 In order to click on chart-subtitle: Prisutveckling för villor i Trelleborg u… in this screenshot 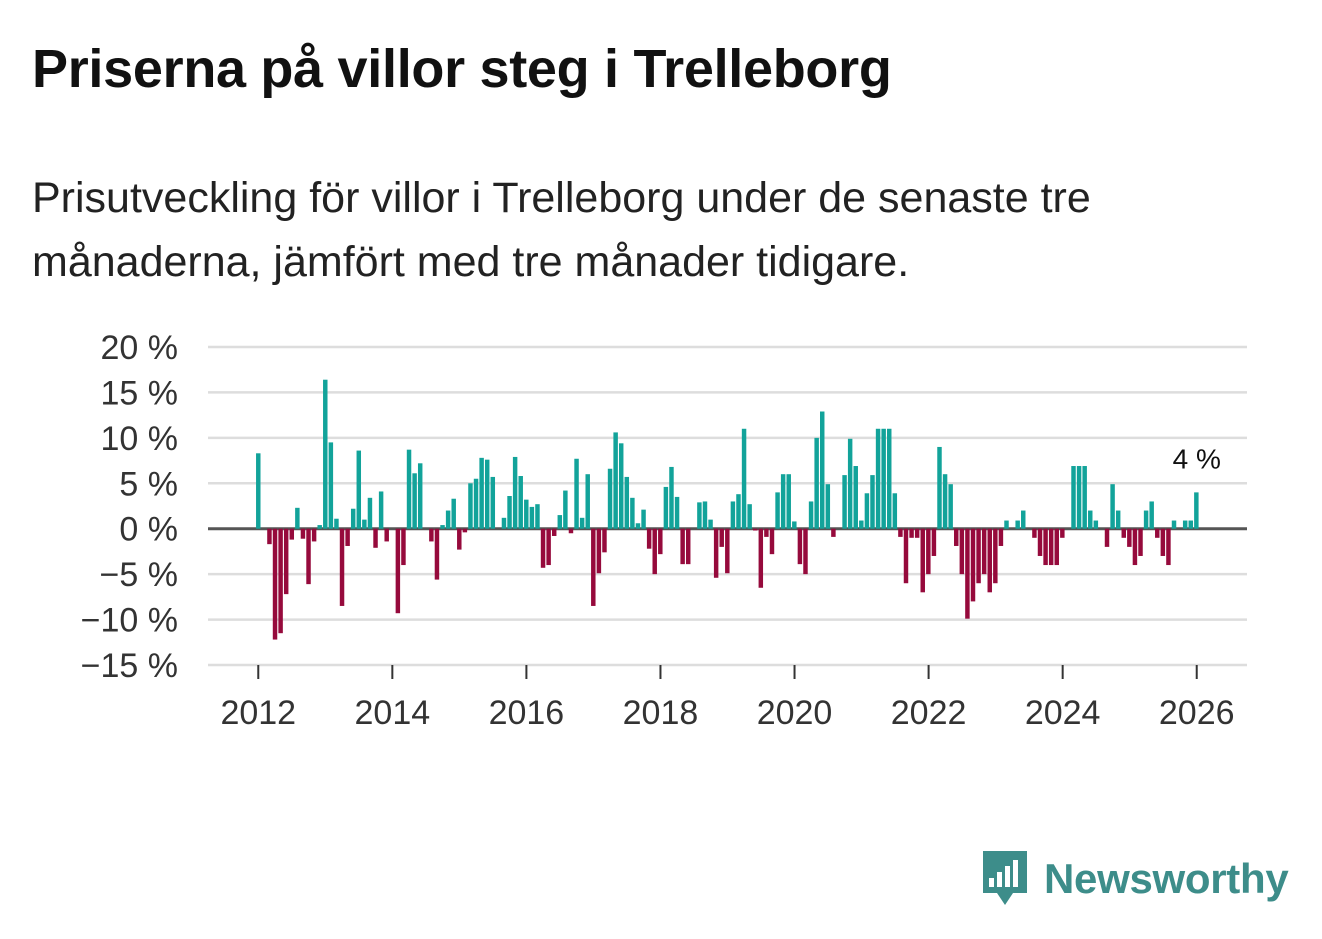, I will do `click(561, 230)`.